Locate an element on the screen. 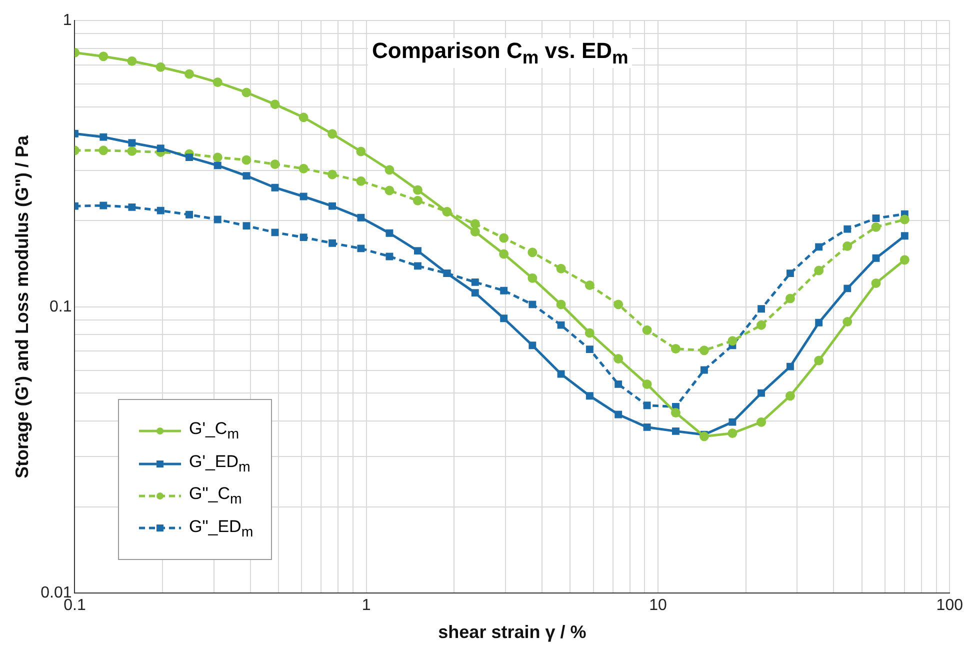 The height and width of the screenshot is (655, 974). x-axis-title: shear strain γ / % is located at coordinates (512, 632).